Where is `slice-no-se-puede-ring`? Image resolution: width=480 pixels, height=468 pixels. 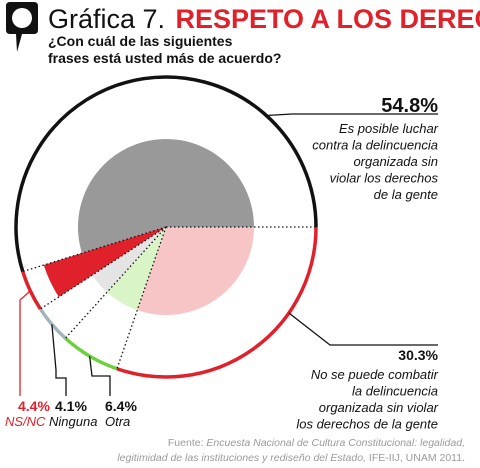 slice-no-se-puede-ring is located at coordinates (217, 302).